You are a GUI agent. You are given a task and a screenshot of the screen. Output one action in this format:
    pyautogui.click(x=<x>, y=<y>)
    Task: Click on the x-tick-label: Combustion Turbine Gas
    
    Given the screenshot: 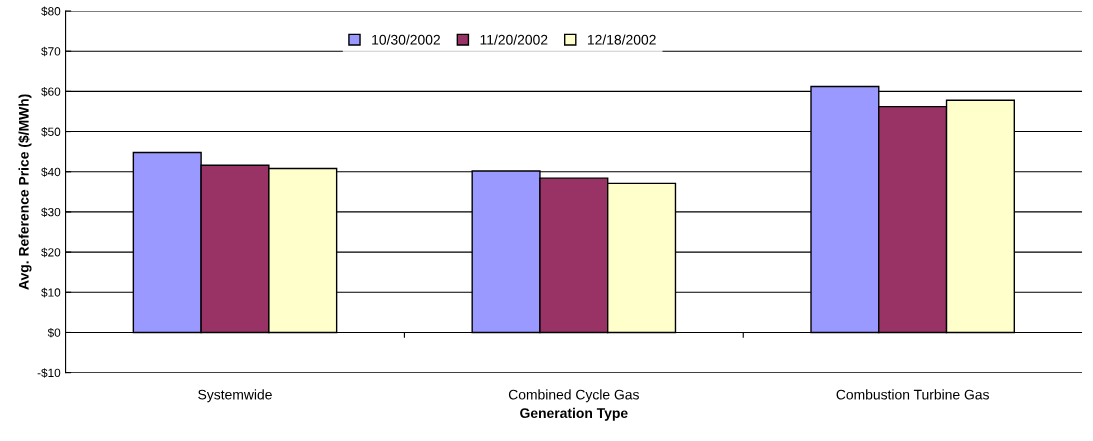 What is the action you would take?
    pyautogui.click(x=912, y=394)
    